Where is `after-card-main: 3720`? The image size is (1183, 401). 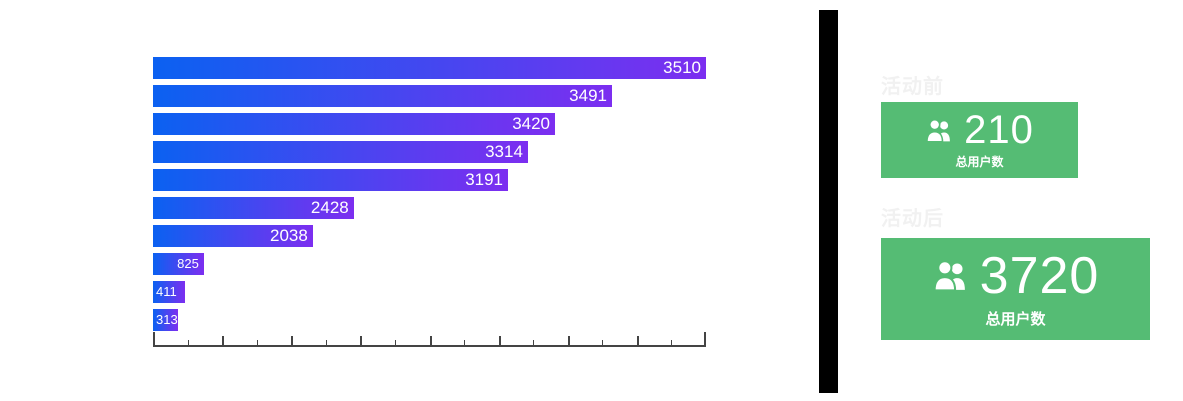
after-card-main: 3720 is located at coordinates (1016, 276).